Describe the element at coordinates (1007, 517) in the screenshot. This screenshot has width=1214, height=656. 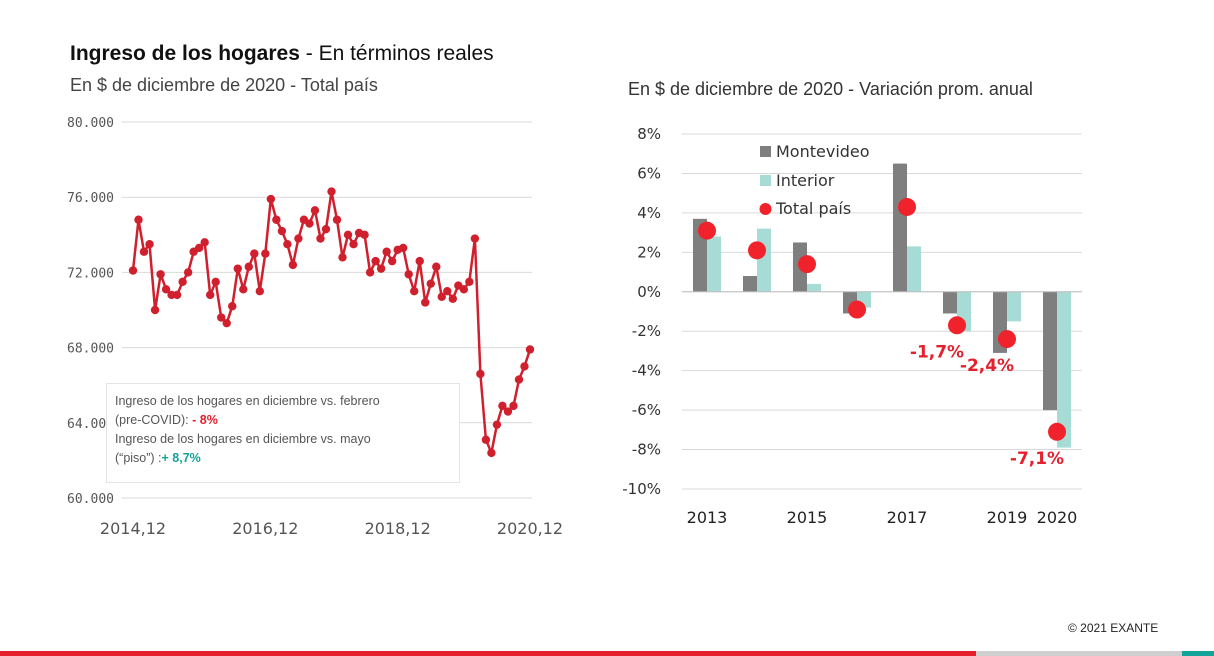
I see `right-x-tick-label: 2019` at that location.